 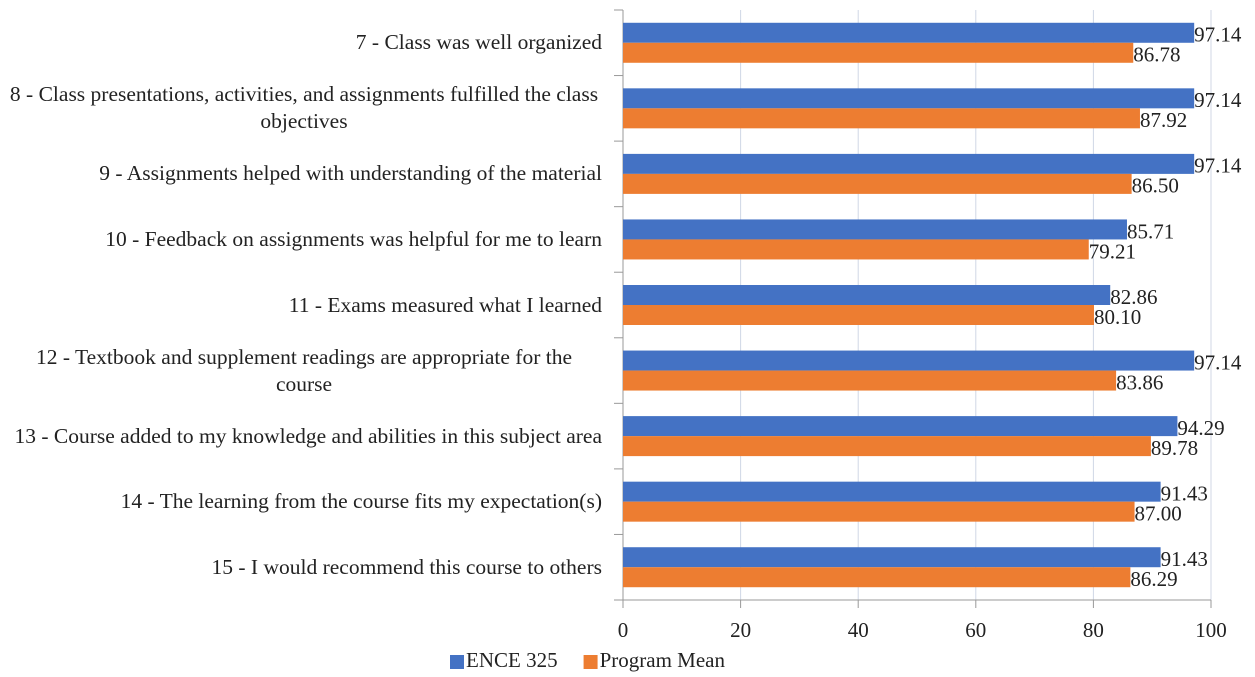 I want to click on x-tick-label: 40, so click(x=858, y=630).